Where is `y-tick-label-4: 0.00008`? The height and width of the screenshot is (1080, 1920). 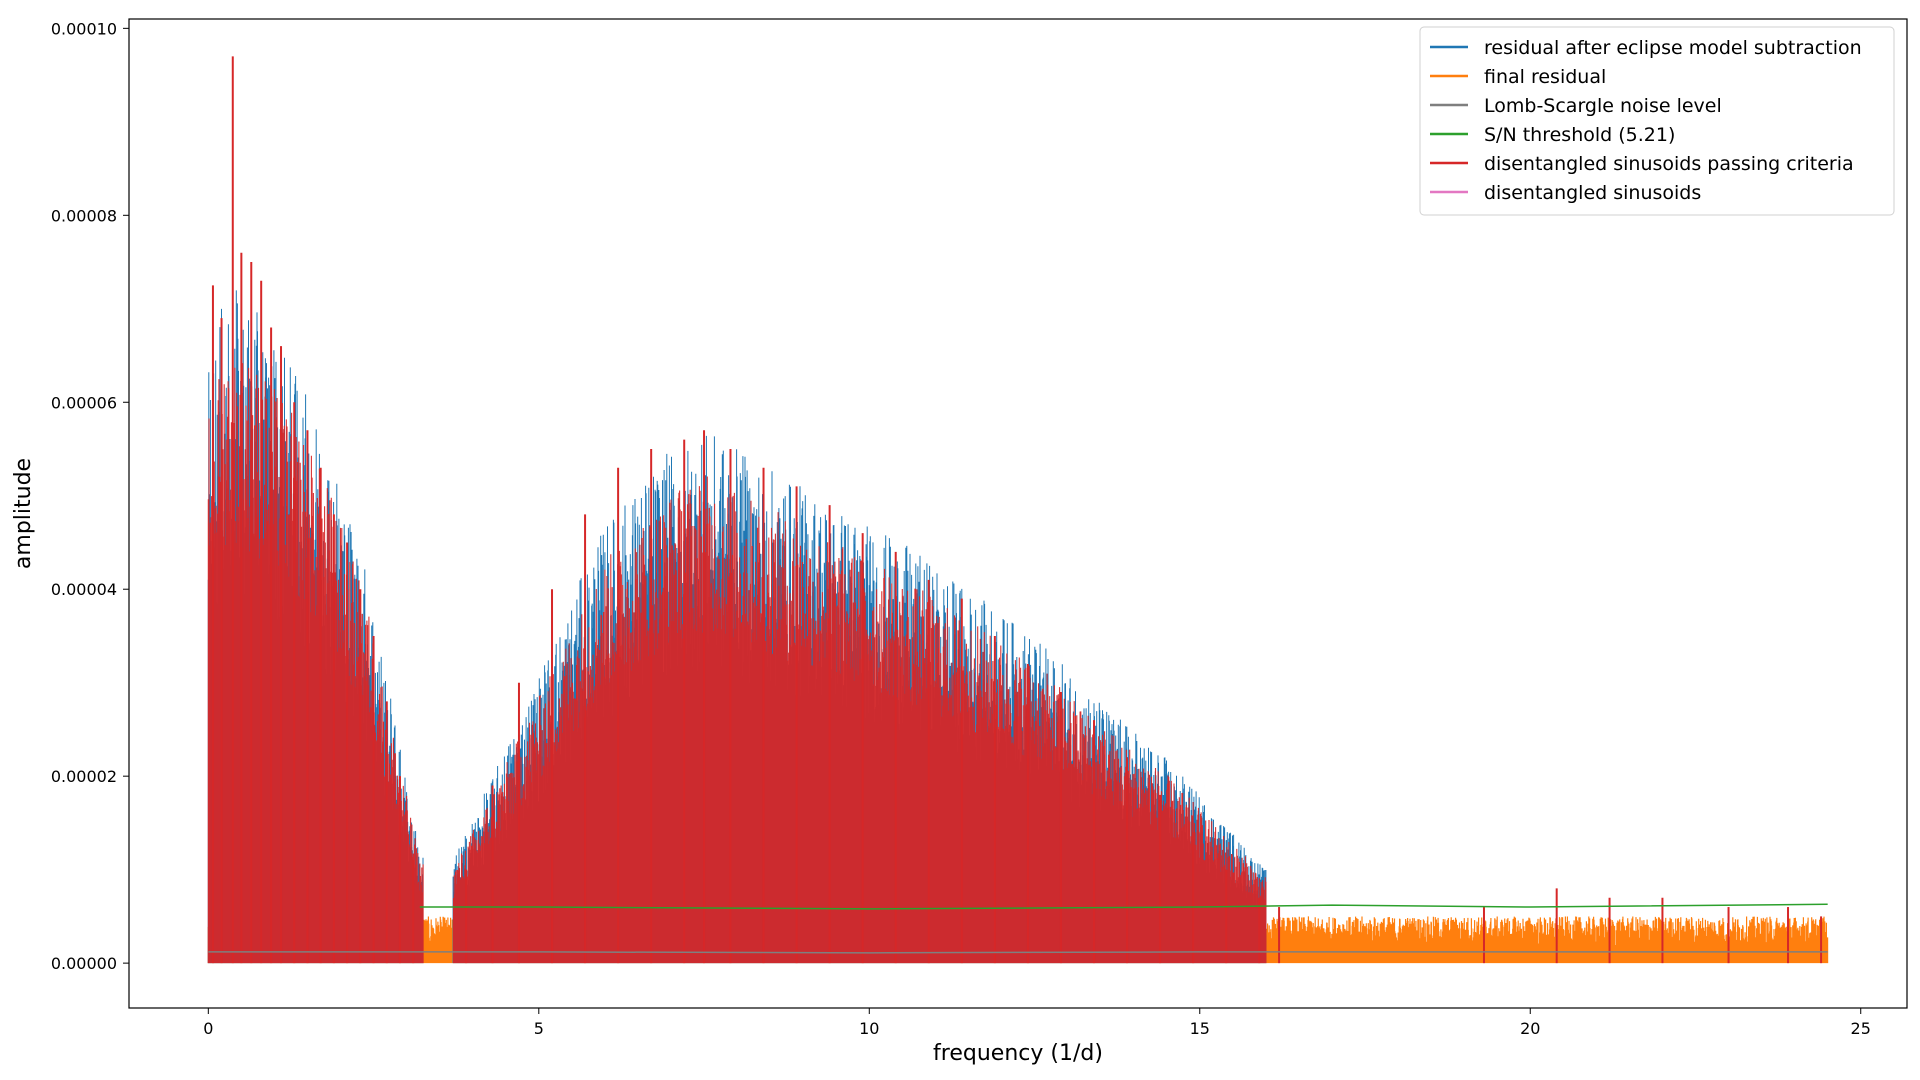 y-tick-label-4: 0.00008 is located at coordinates (84, 215).